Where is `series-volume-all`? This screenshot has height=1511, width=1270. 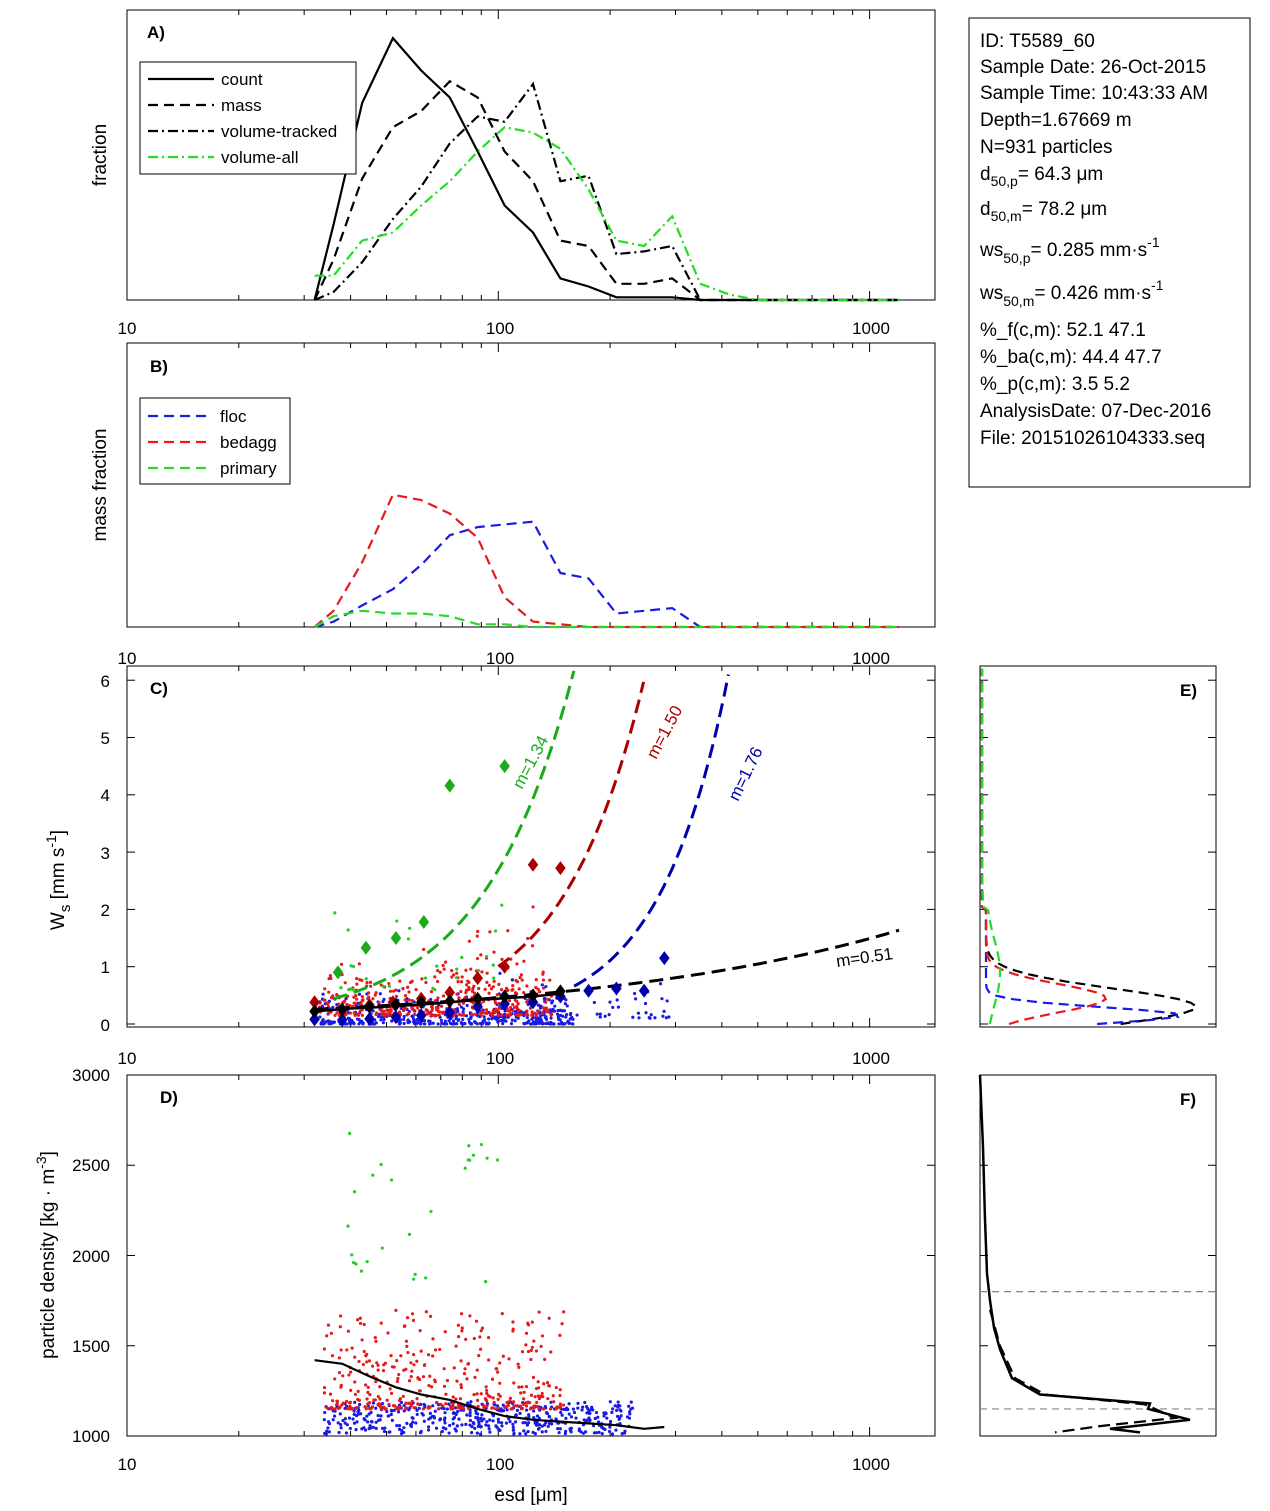
series-volume-all is located at coordinates (606, 214).